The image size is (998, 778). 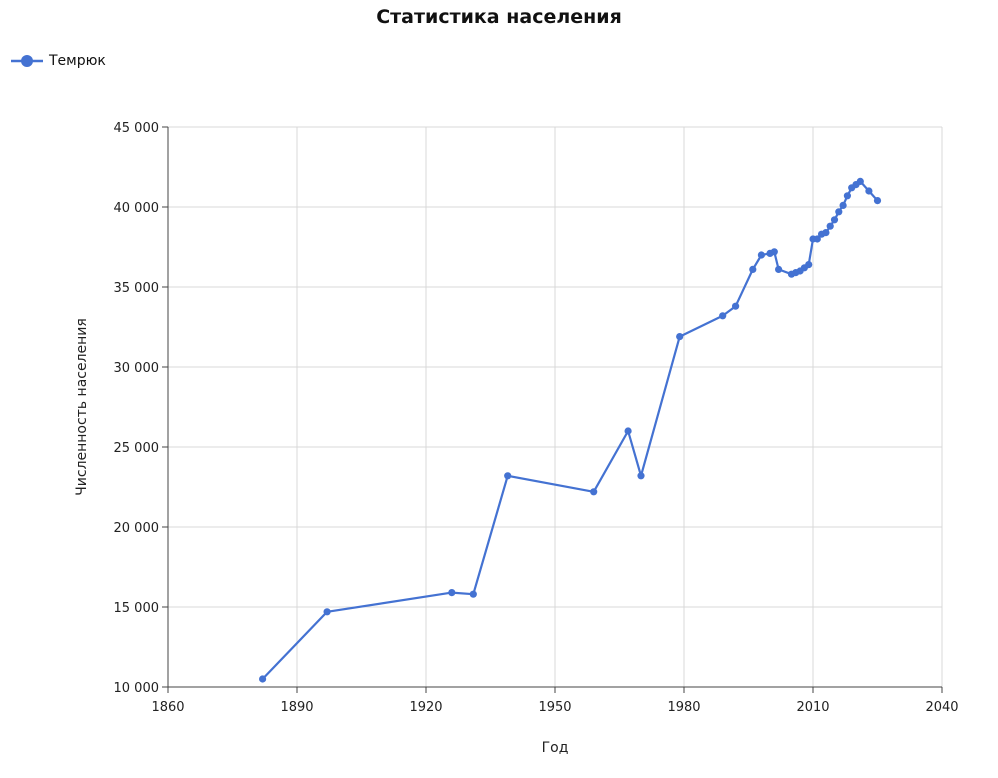 What do you see at coordinates (554, 707) in the screenshot?
I see `x-tick-label: 1950` at bounding box center [554, 707].